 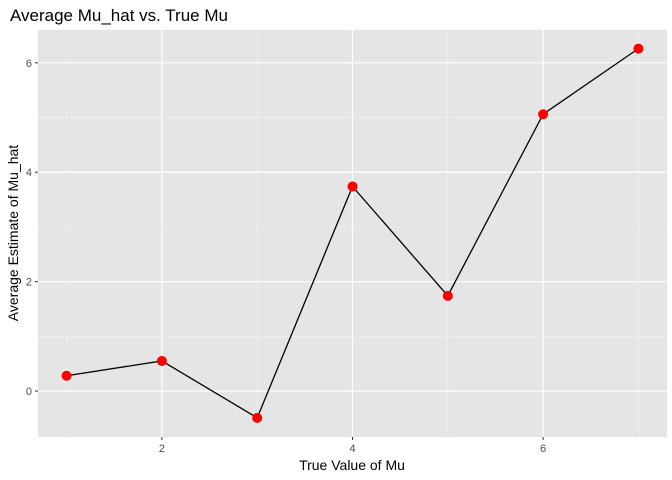 What do you see at coordinates (29, 173) in the screenshot?
I see `y-tick-label: 4` at bounding box center [29, 173].